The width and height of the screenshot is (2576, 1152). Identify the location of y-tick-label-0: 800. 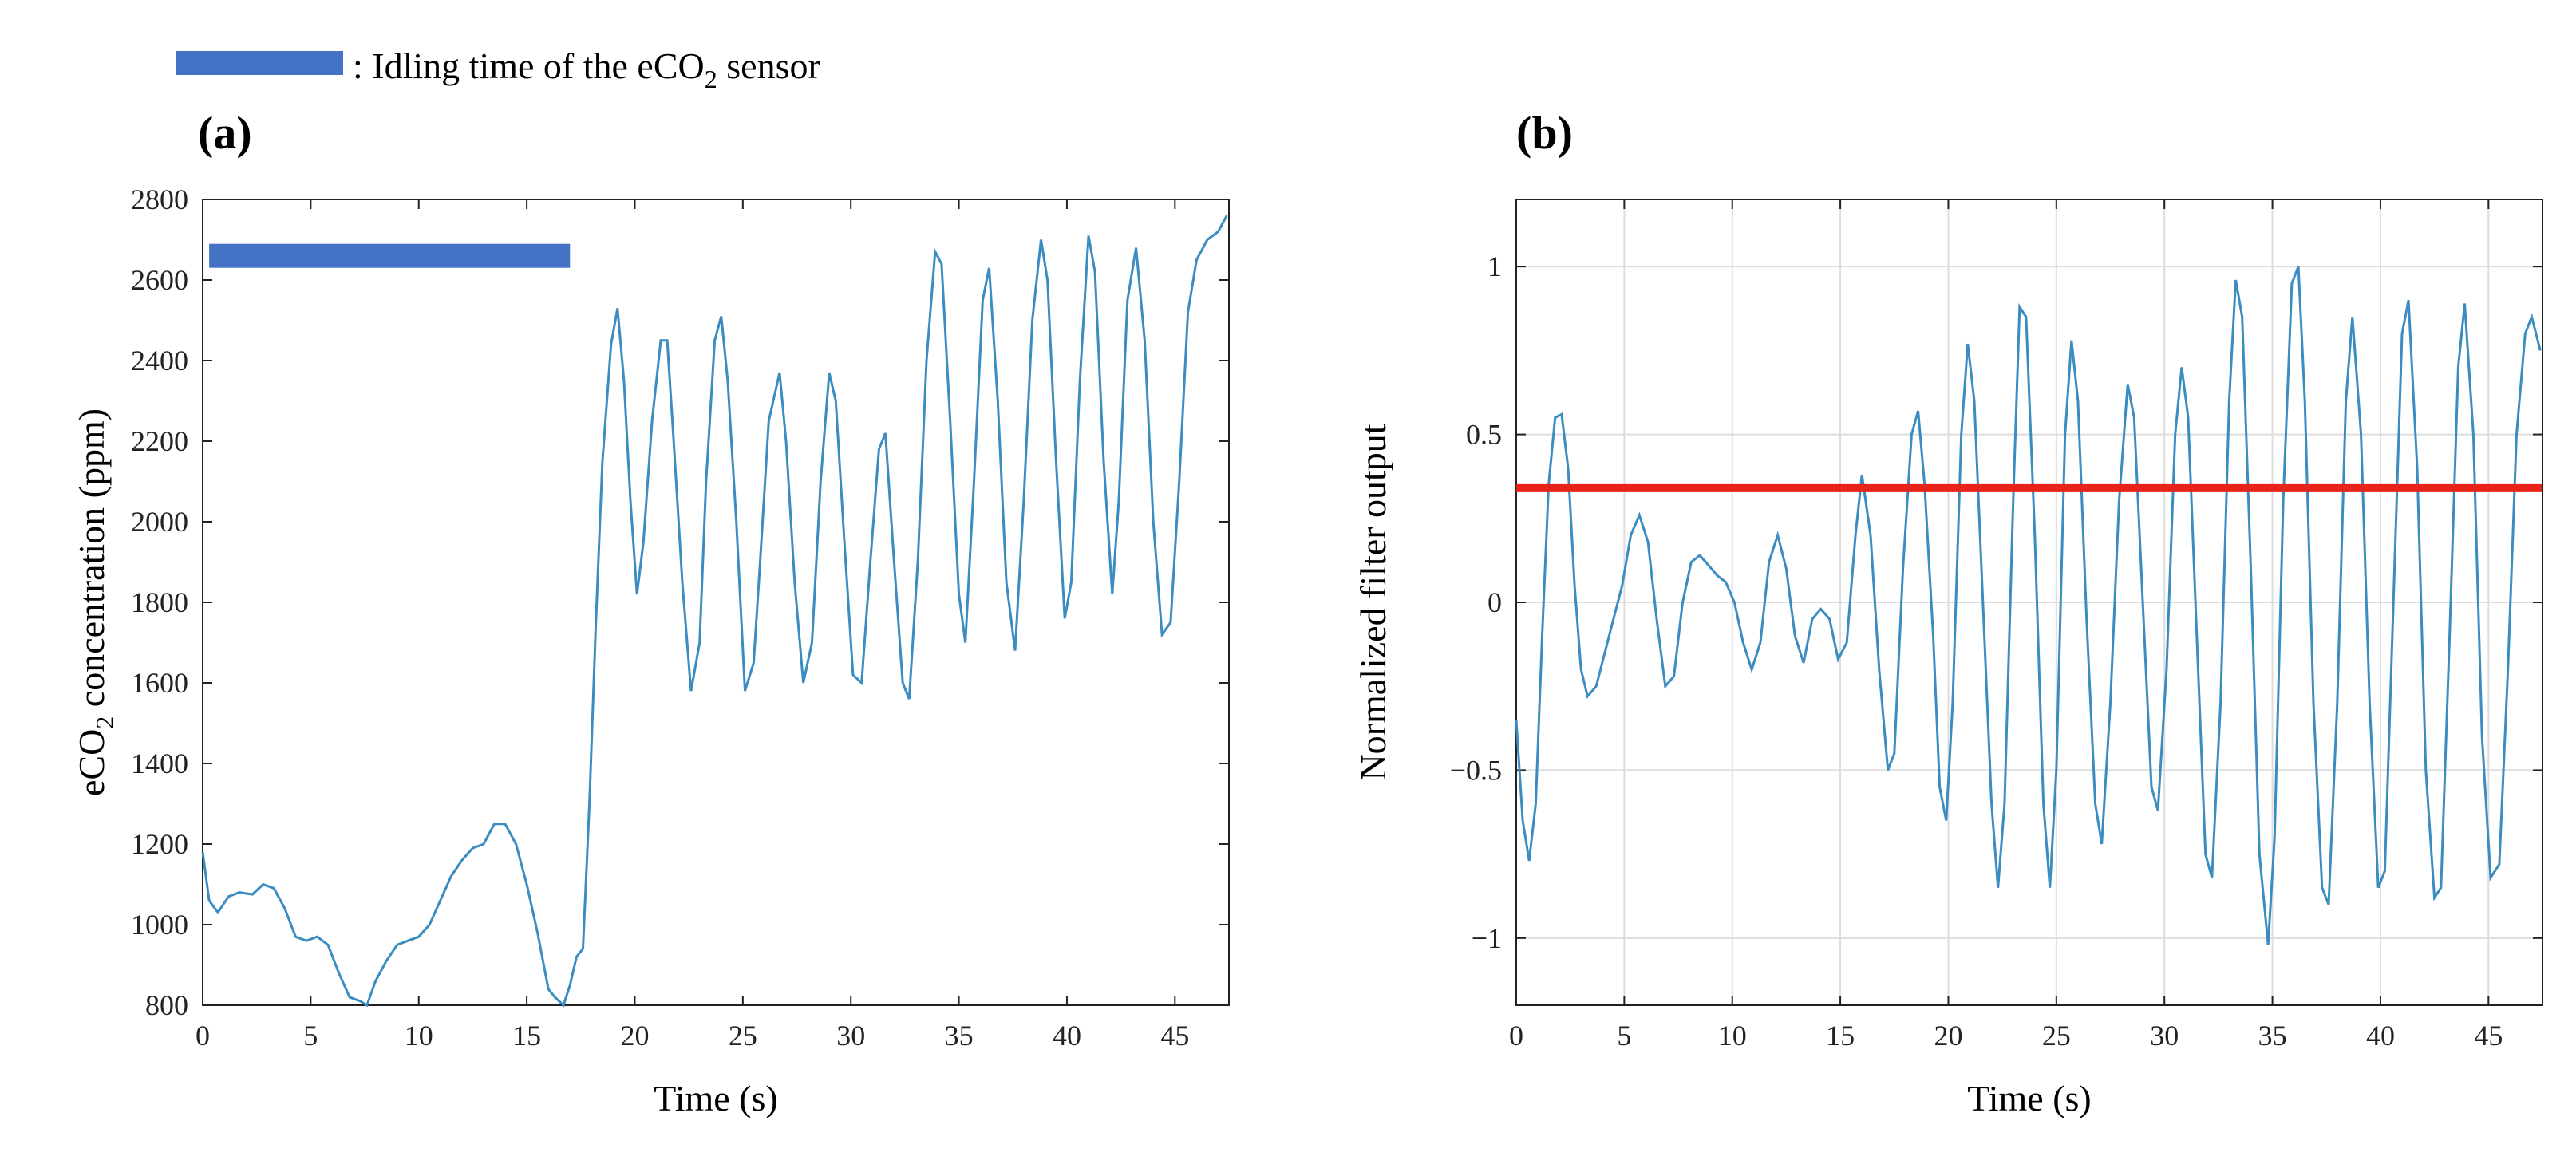
(166, 1005).